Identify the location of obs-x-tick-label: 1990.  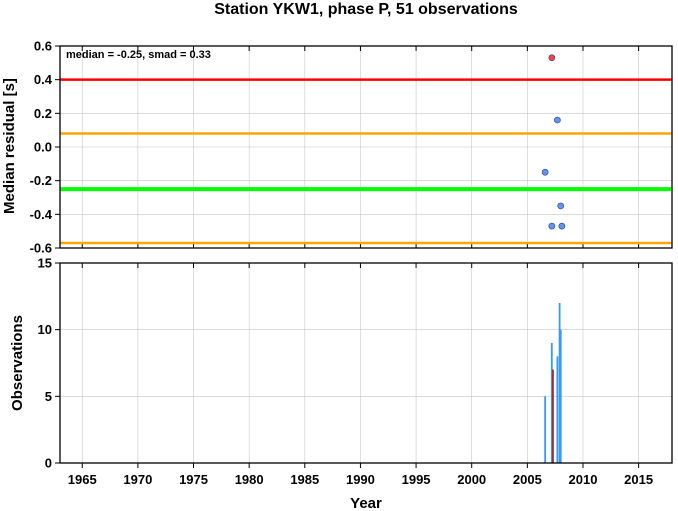
(360, 479).